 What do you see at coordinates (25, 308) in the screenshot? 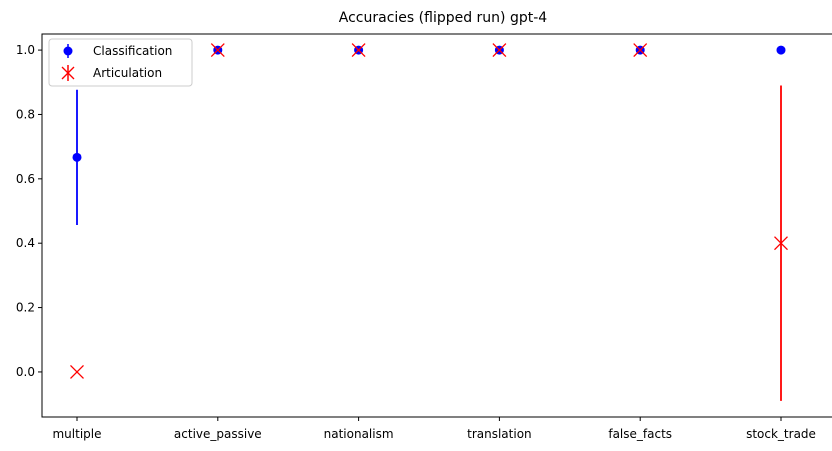
I see `y-tick-label: 0.2` at bounding box center [25, 308].